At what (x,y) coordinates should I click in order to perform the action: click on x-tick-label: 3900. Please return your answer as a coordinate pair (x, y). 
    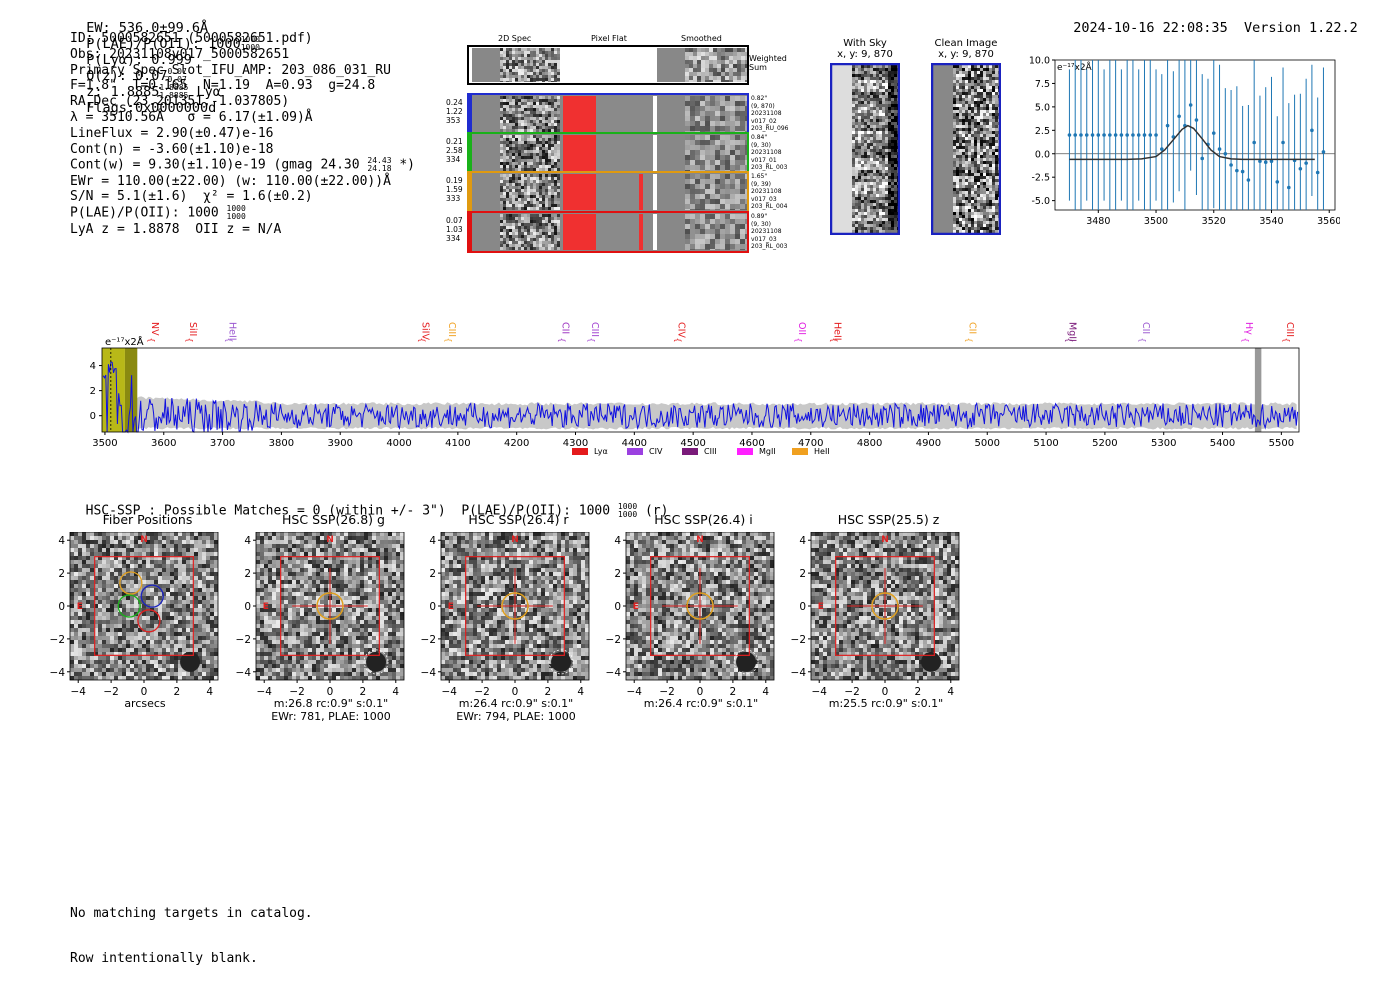
    Looking at the image, I should click on (339, 443).